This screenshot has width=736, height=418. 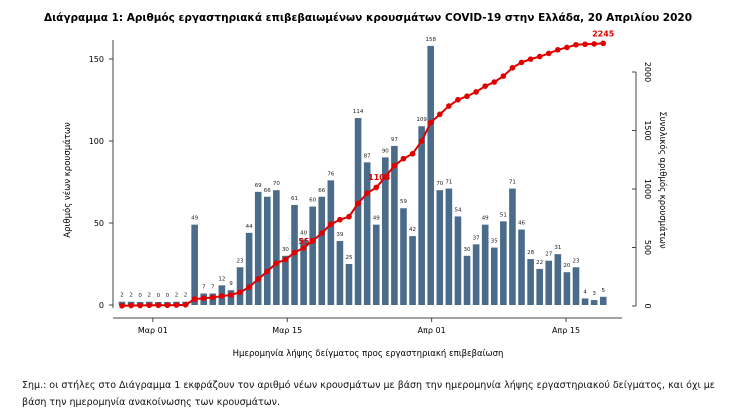 I want to click on bar-value-label: 49, so click(x=376, y=219).